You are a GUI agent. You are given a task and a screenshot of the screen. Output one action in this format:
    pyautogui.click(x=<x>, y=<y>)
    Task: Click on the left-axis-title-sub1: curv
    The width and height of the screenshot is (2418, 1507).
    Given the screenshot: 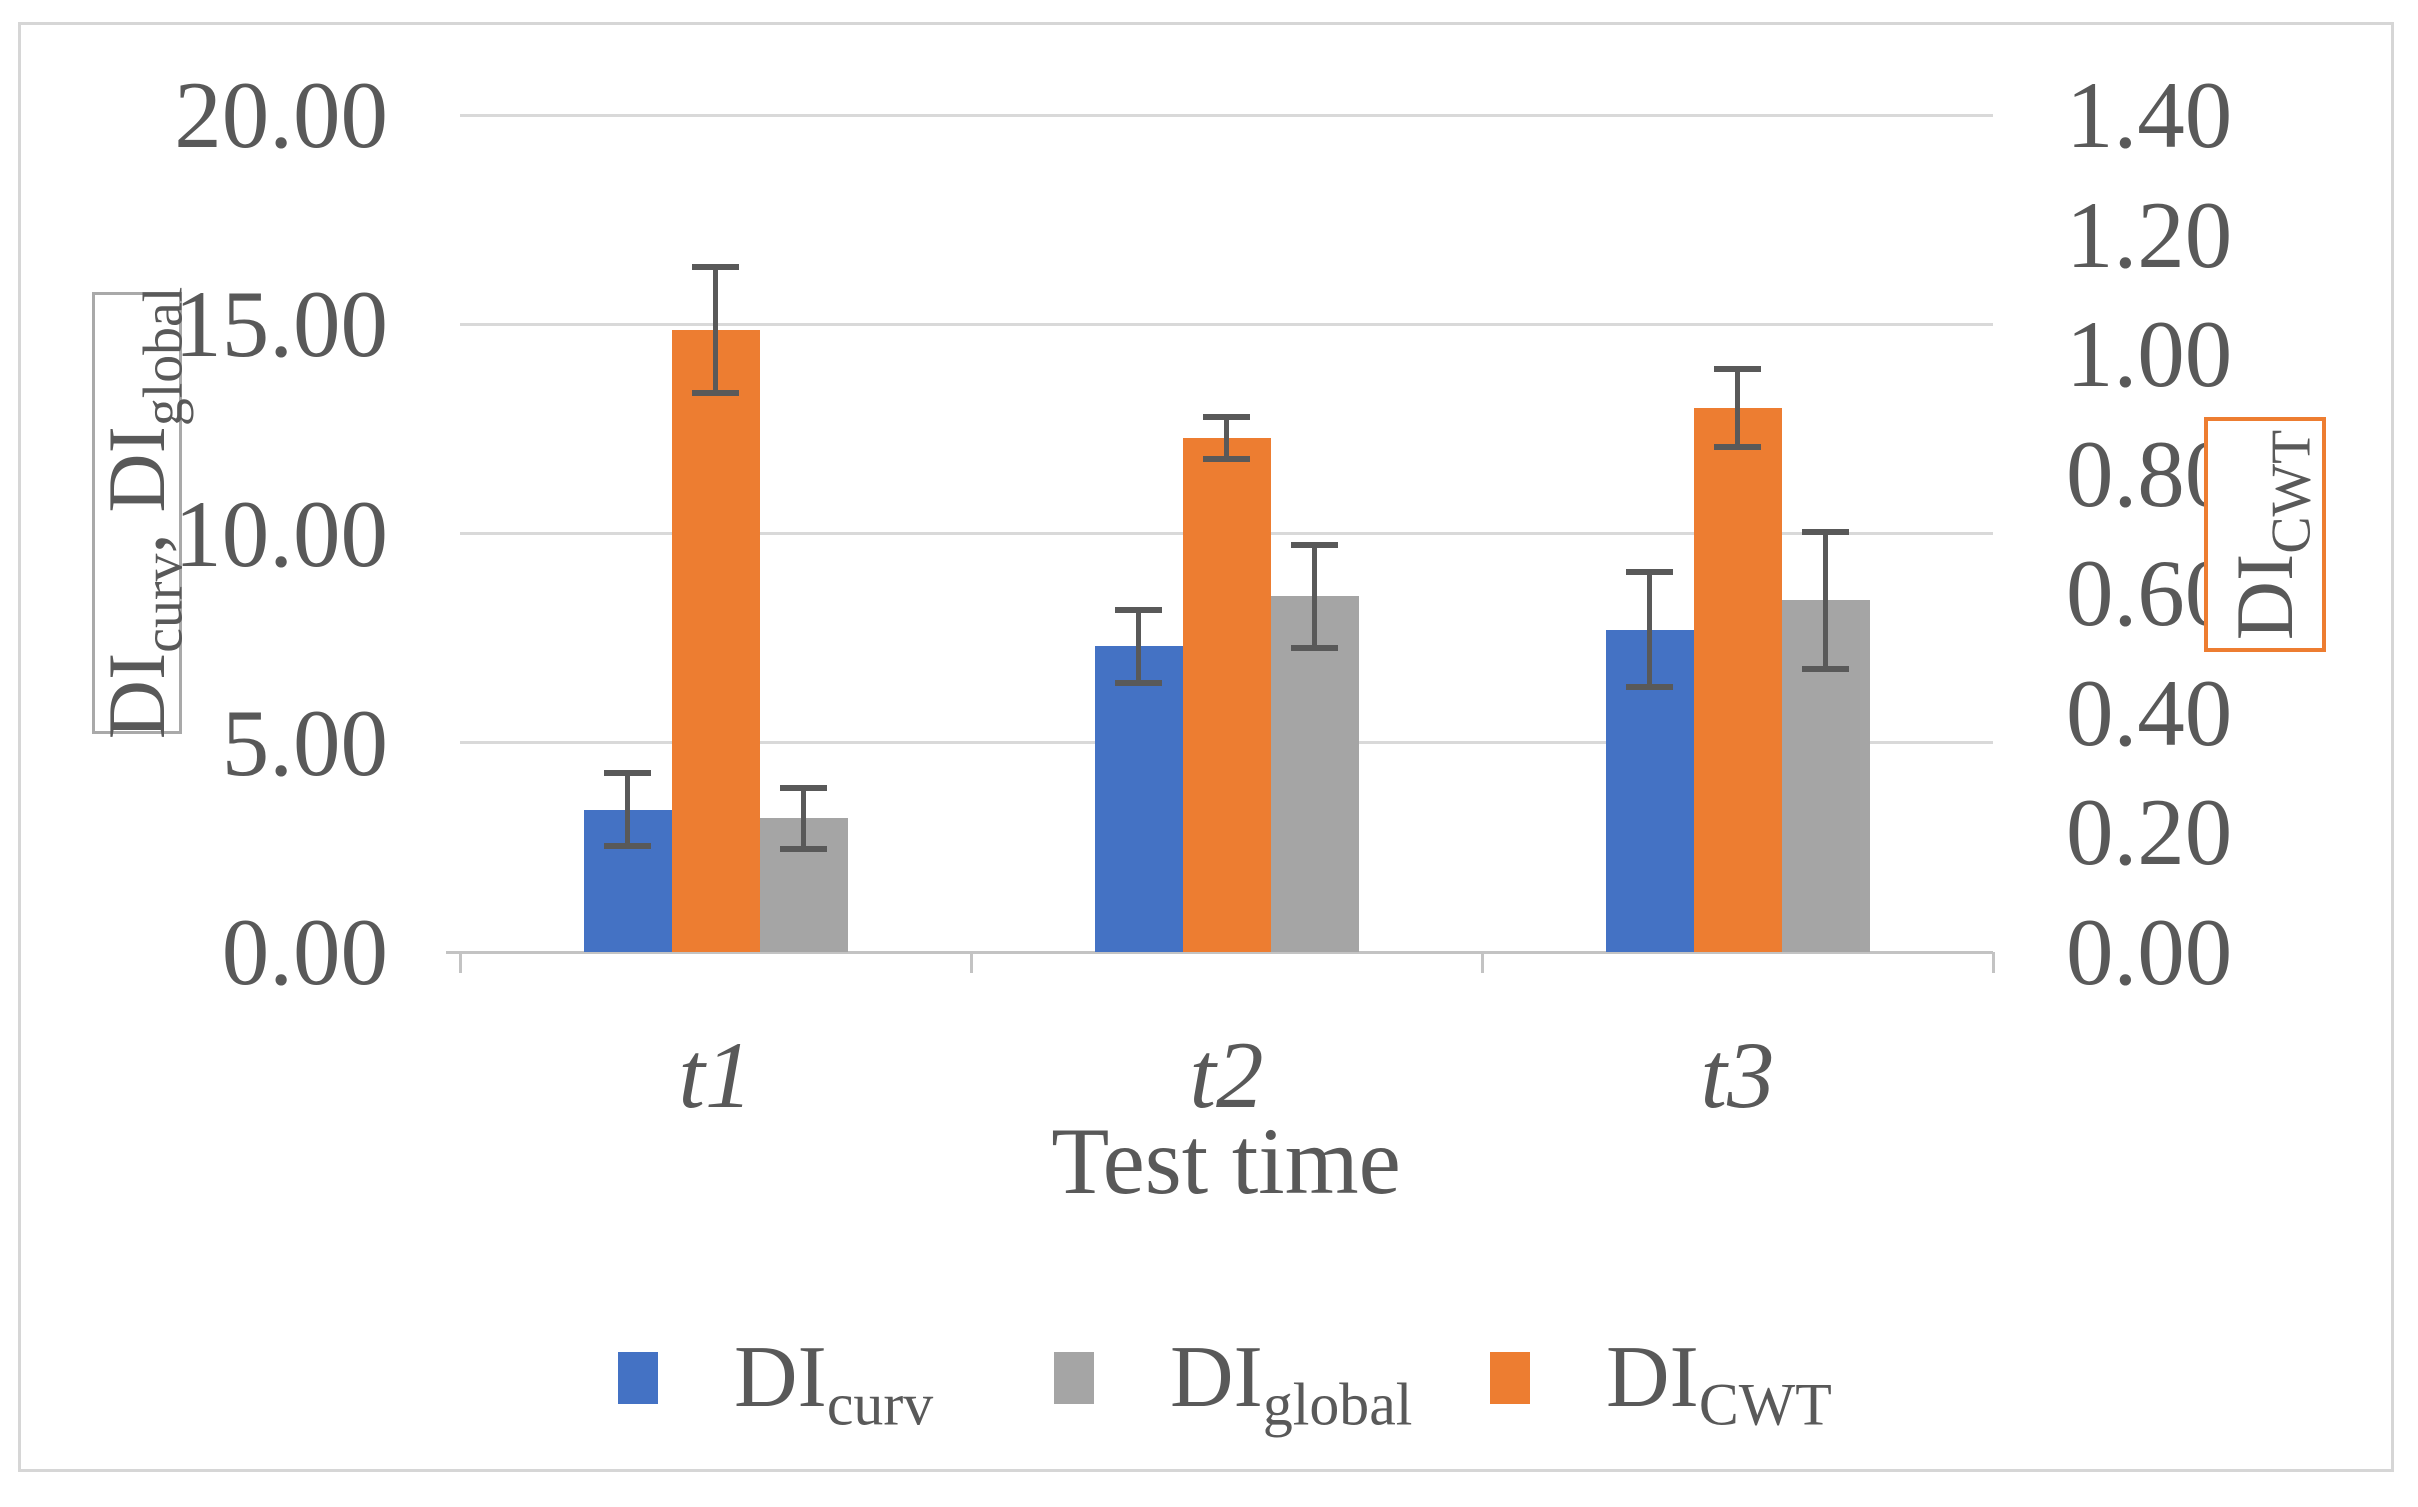 What is the action you would take?
    pyautogui.click(x=163, y=603)
    